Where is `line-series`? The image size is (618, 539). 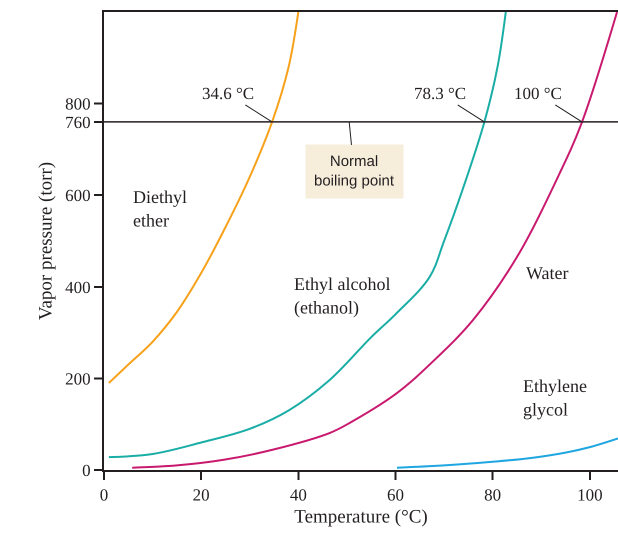
line-series is located at coordinates (507, 453).